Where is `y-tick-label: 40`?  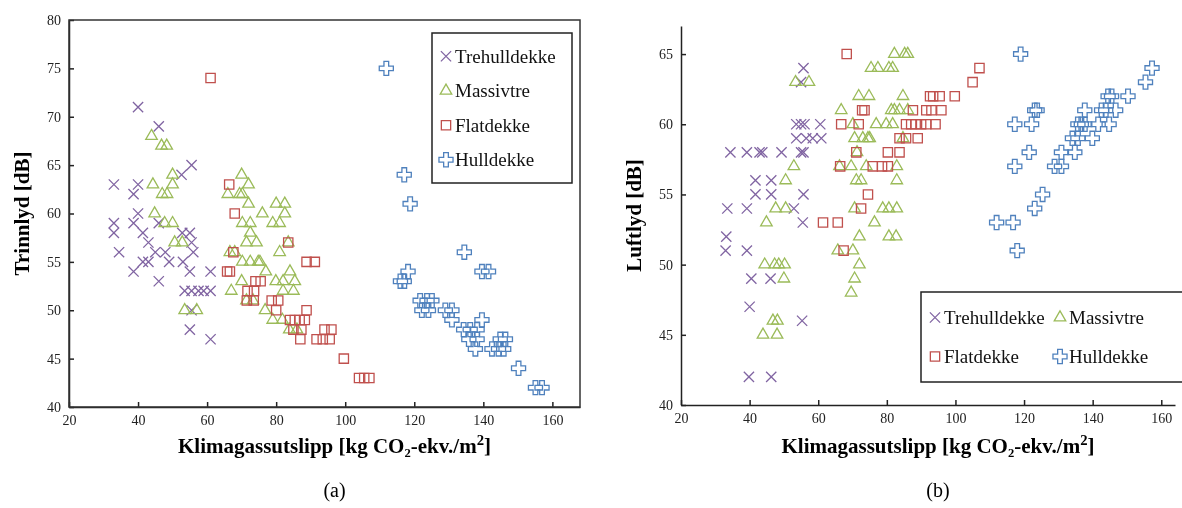
y-tick-label: 40 is located at coordinates (54, 407).